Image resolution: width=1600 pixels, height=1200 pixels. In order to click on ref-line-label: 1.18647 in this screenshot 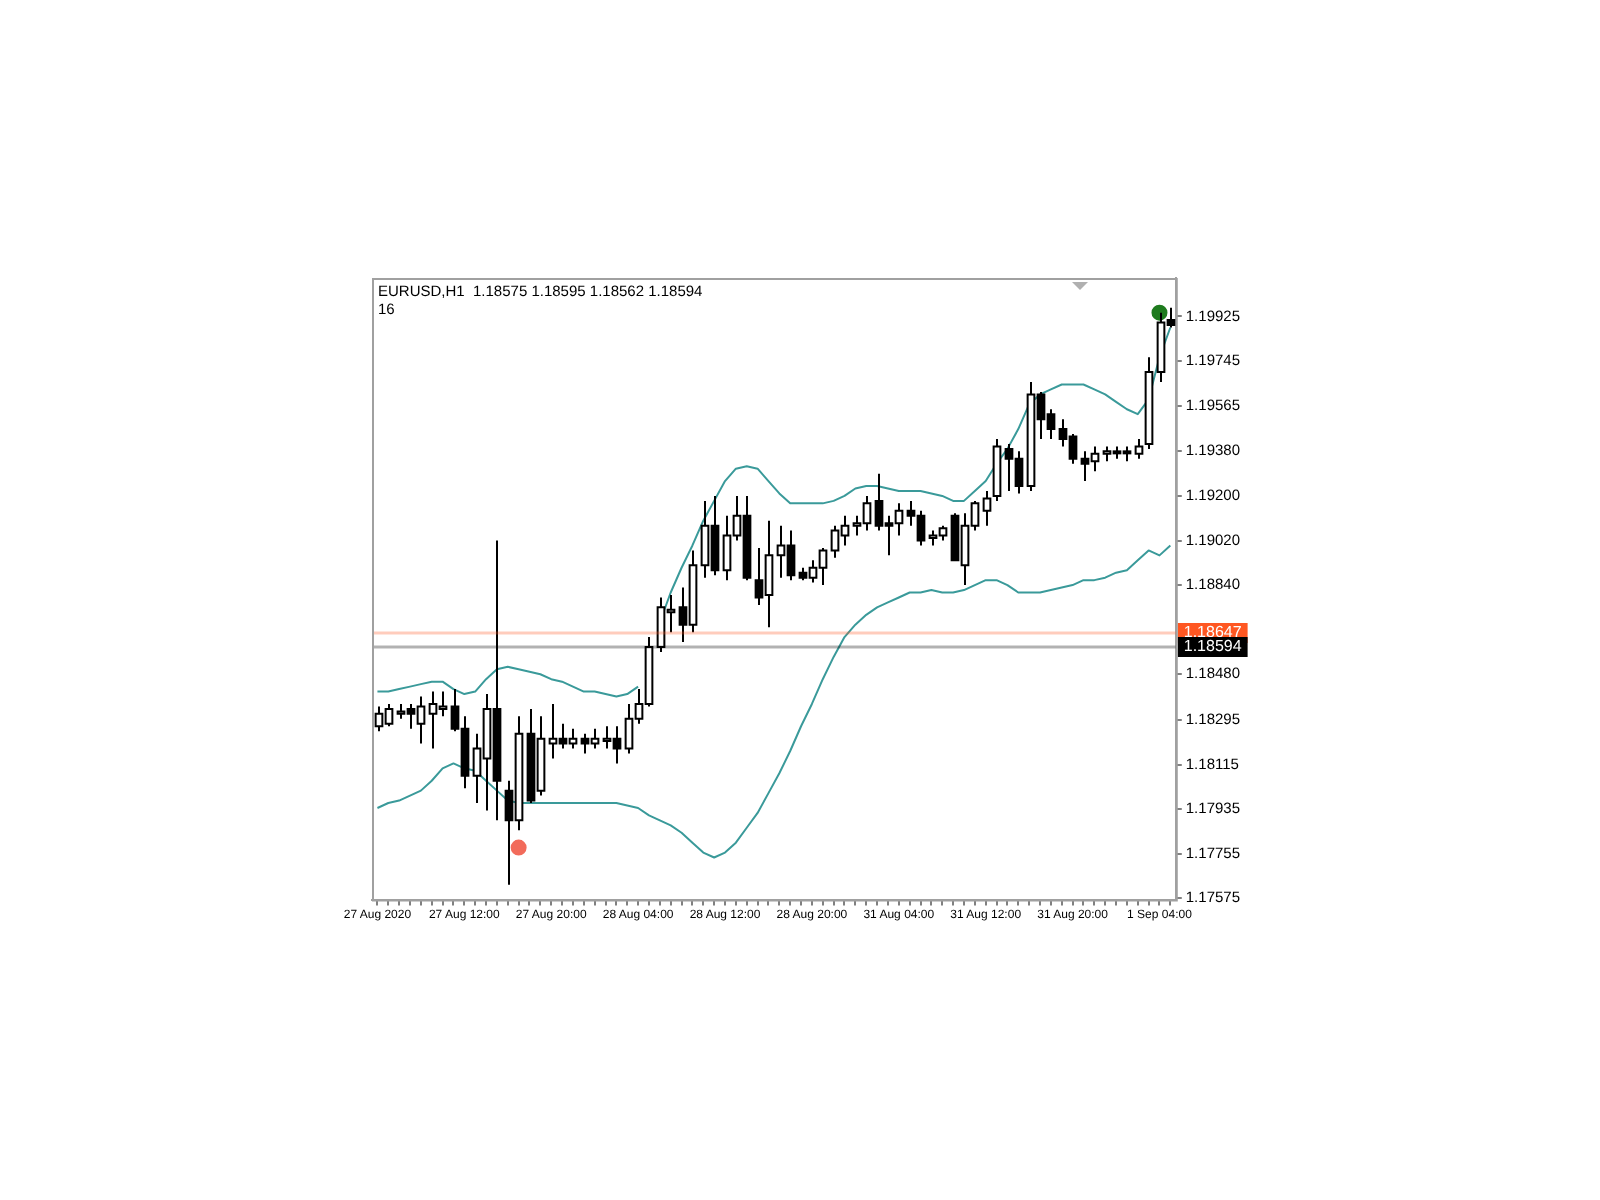, I will do `click(1213, 632)`.